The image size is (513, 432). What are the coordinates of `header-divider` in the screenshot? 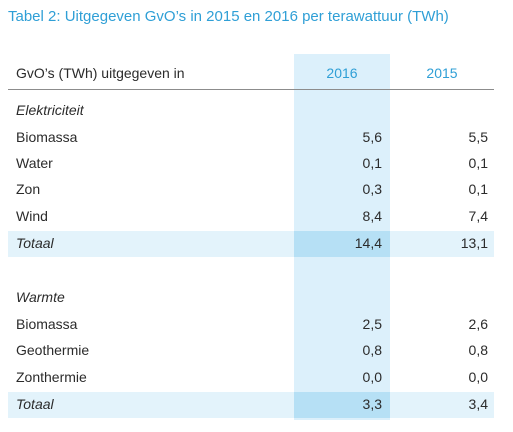 It's located at (251, 89).